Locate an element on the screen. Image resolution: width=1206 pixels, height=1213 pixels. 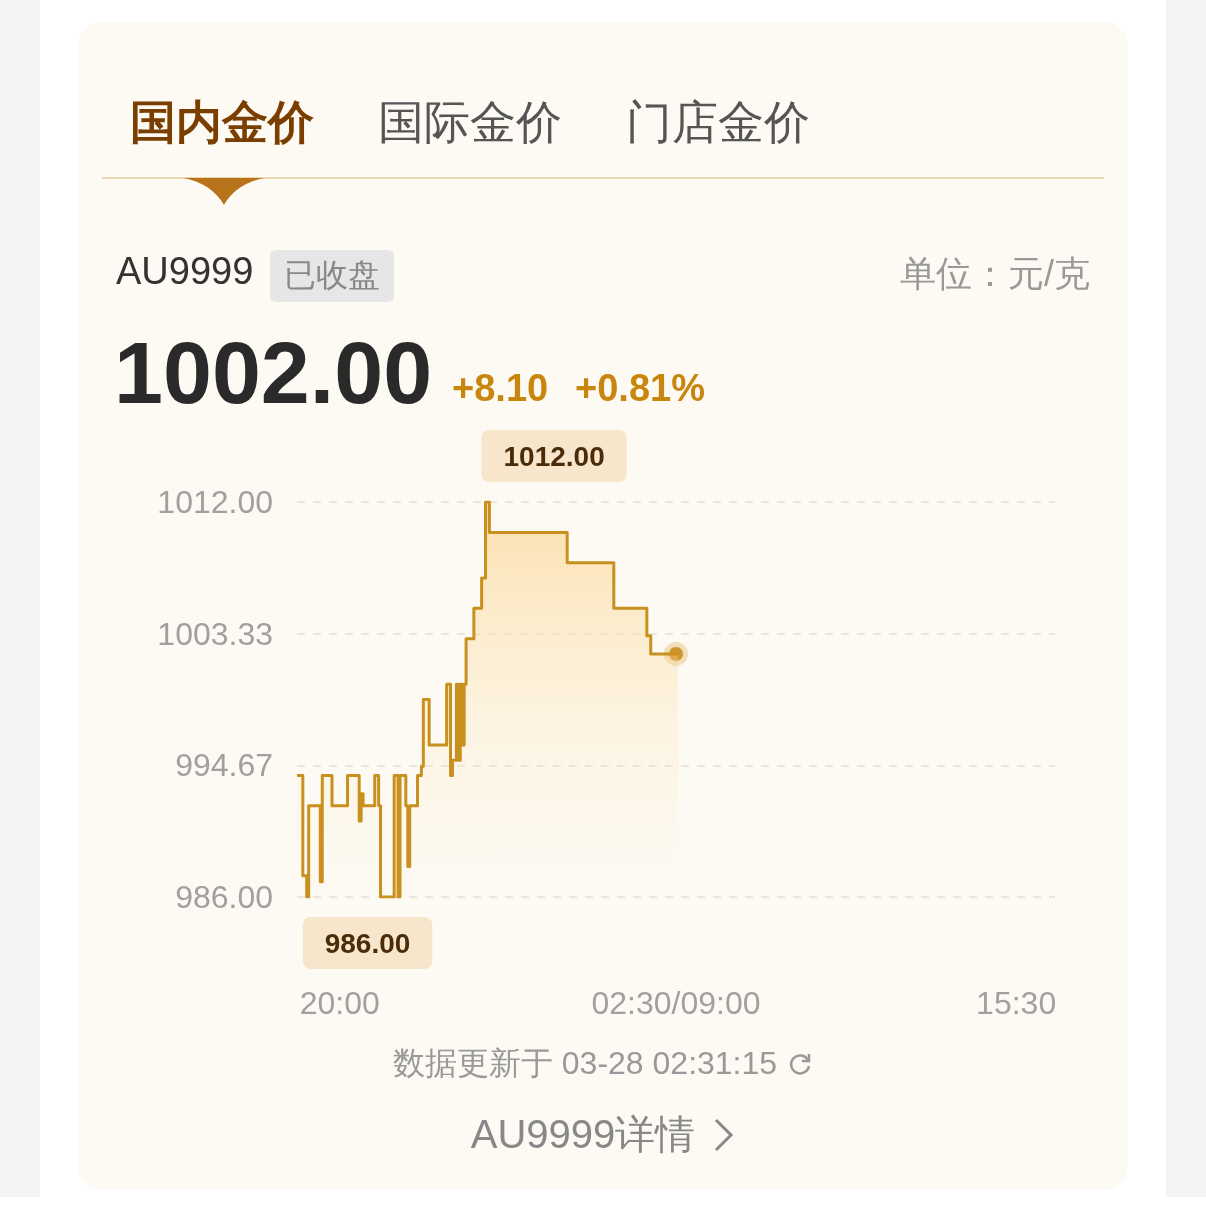
text: AU9999详情 is located at coordinates (583, 1134).